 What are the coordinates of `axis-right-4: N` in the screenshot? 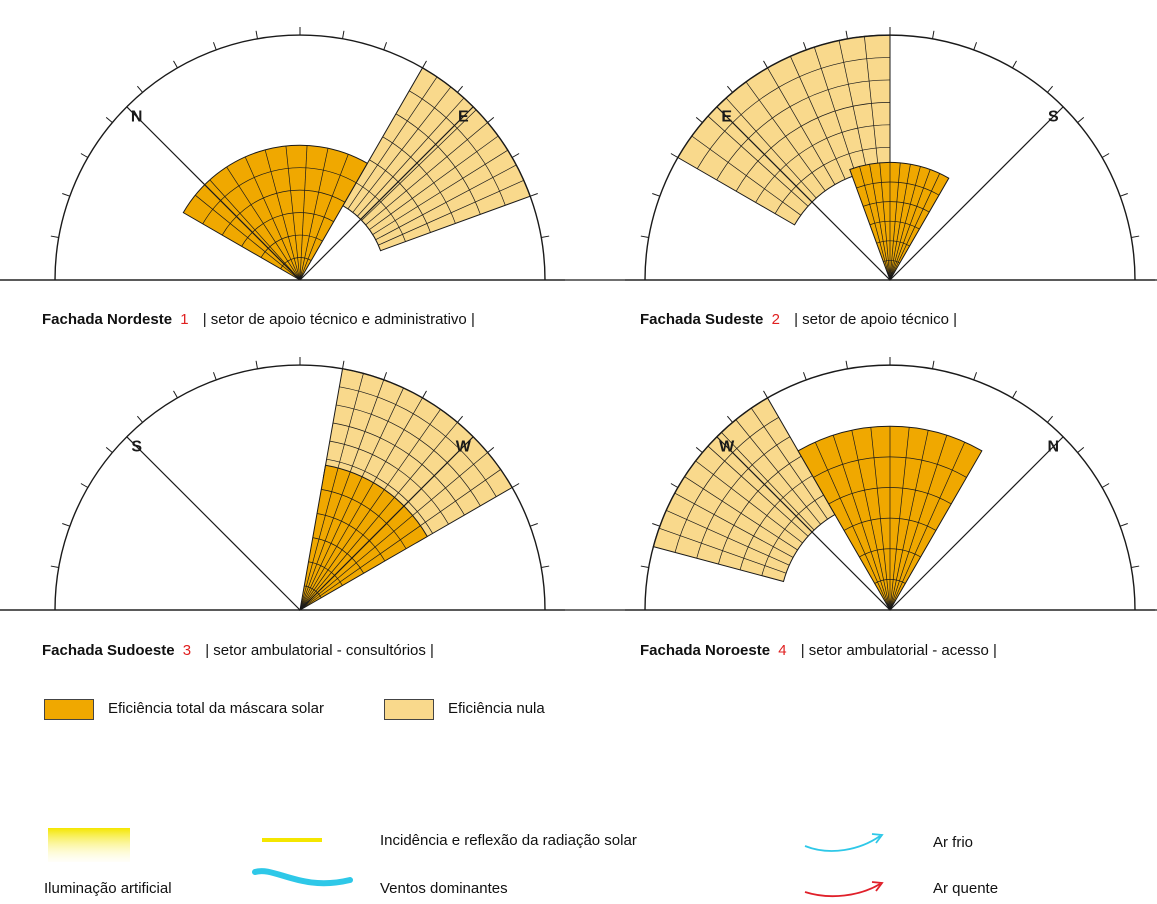 It's located at (976, 523).